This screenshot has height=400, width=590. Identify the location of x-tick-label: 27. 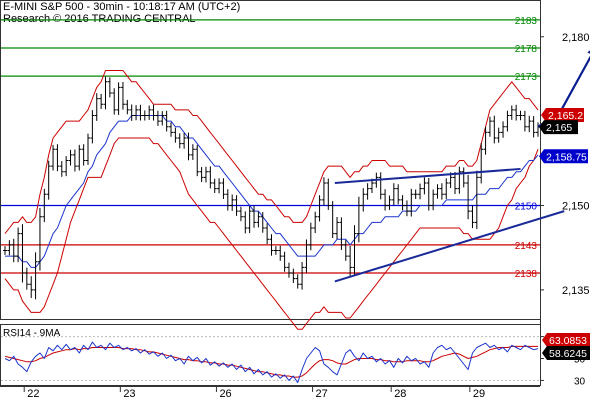
(322, 394).